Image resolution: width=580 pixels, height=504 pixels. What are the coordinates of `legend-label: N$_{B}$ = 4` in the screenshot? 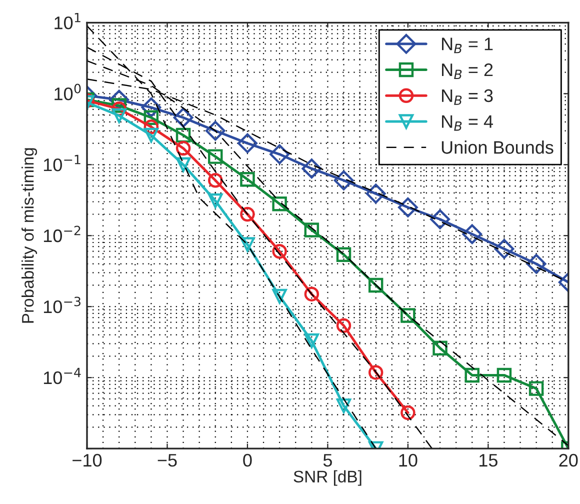 It's located at (467, 123).